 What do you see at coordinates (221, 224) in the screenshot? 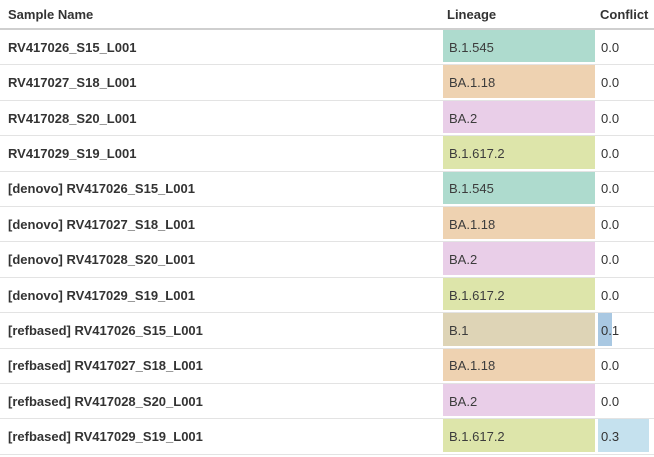
I see `sample-name-cell: [denovo] RV417027_S18_L001` at bounding box center [221, 224].